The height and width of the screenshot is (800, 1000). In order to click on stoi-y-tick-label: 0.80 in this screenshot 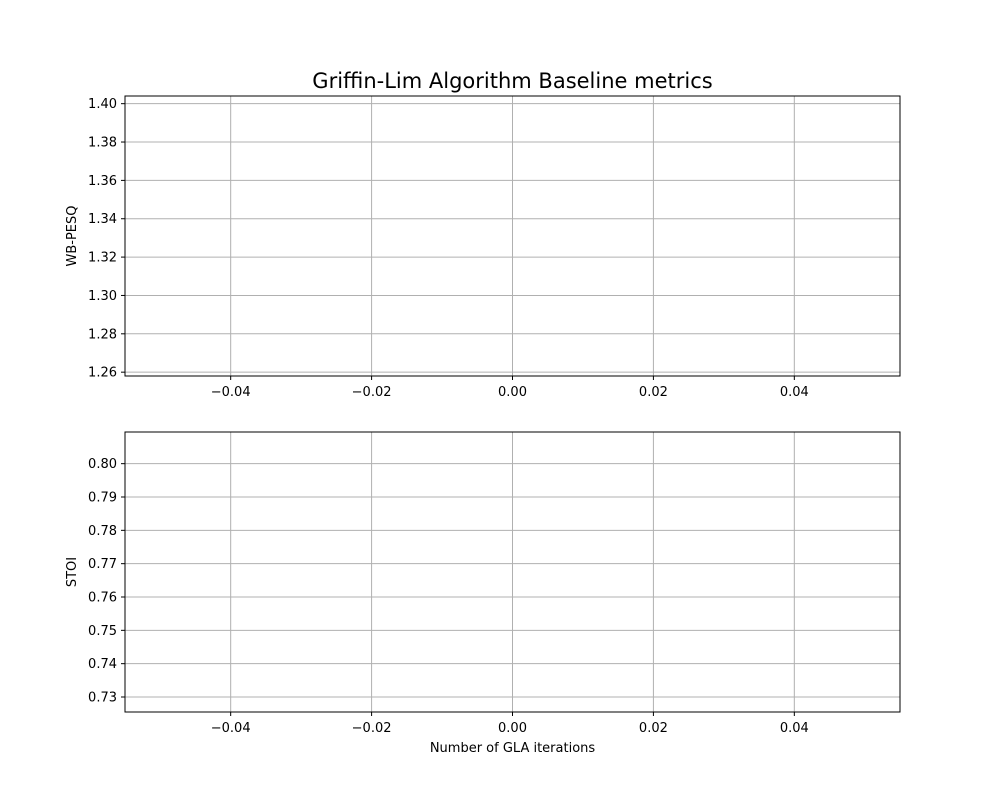, I will do `click(102, 464)`.